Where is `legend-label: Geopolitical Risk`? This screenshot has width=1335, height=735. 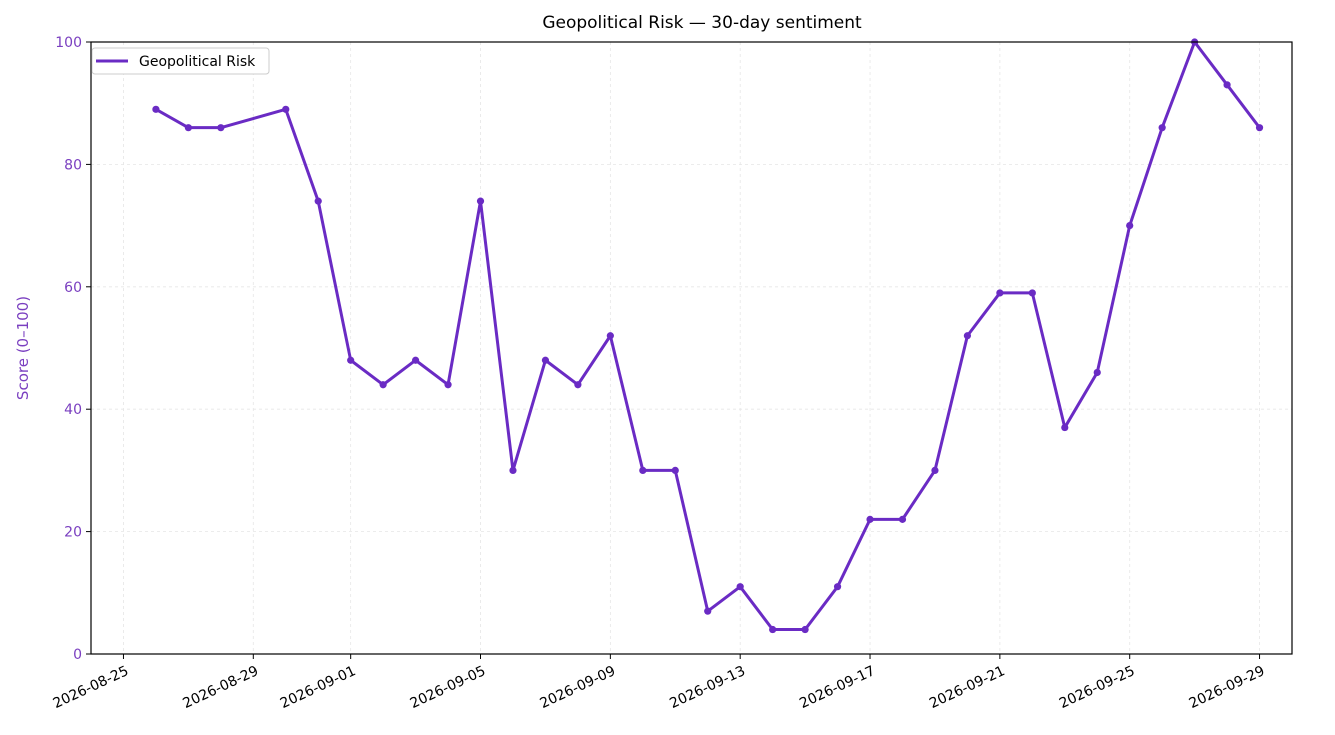 legend-label: Geopolitical Risk is located at coordinates (197, 62).